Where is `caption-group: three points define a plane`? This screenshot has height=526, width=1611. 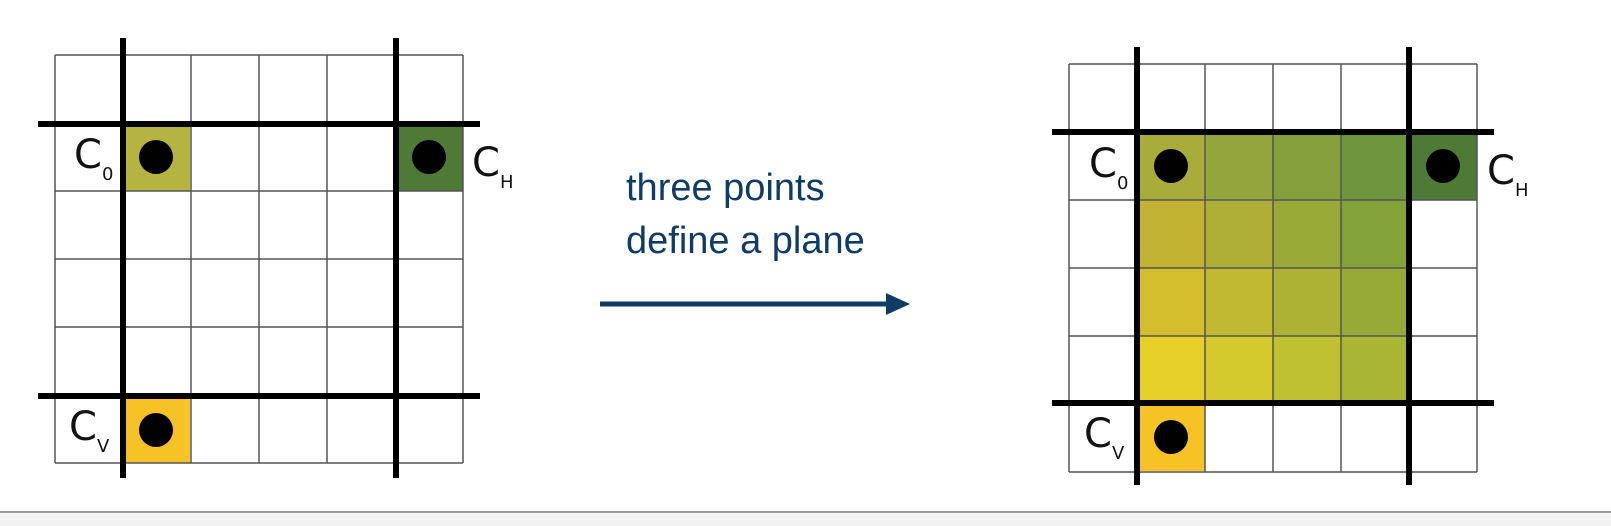 caption-group: three points define a plane is located at coordinates (745, 214).